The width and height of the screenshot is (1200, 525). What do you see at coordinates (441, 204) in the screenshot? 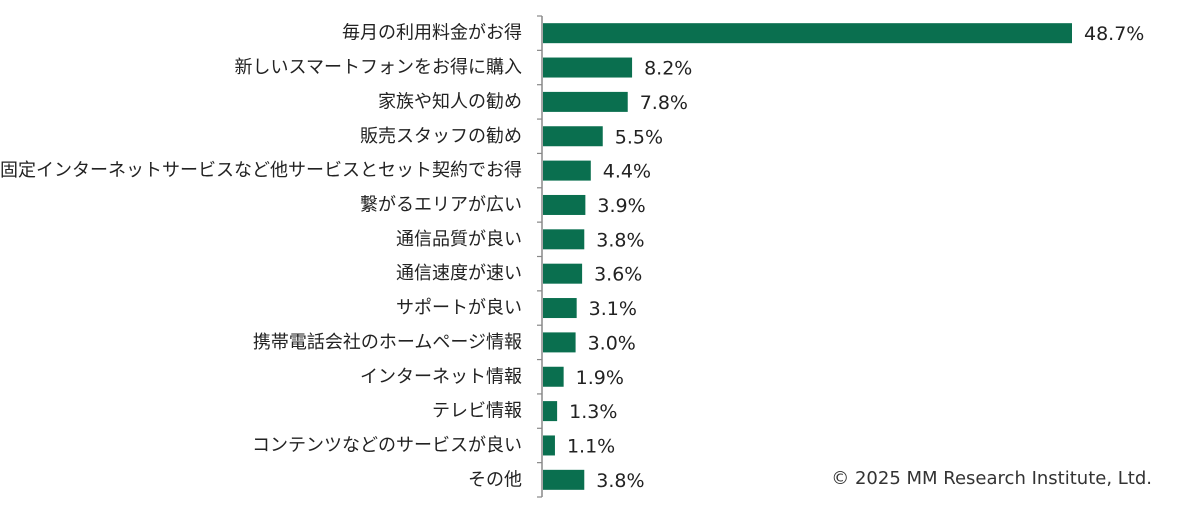
I see `category-label: 繋がるエリアが広い` at bounding box center [441, 204].